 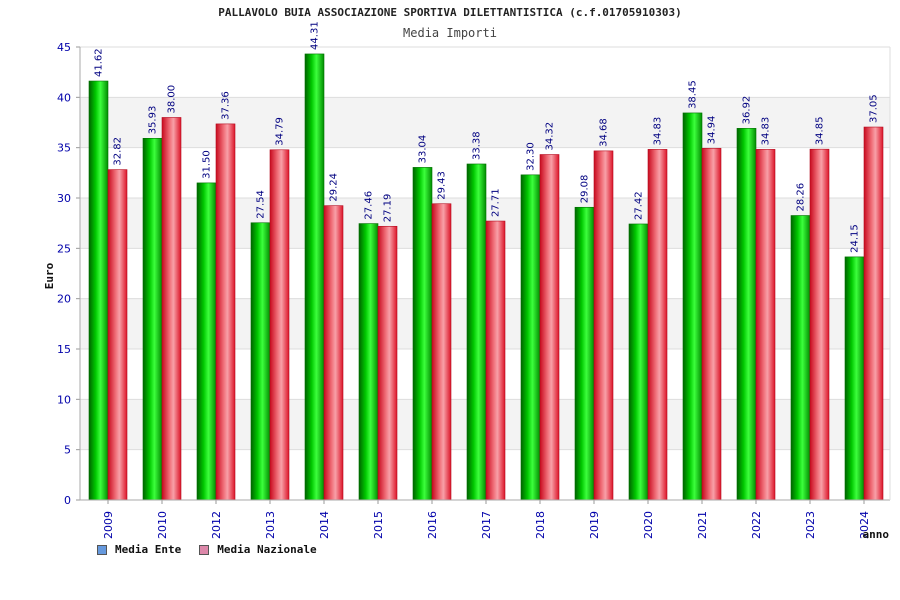 What do you see at coordinates (67, 500) in the screenshot?
I see `y-tick-label: 0` at bounding box center [67, 500].